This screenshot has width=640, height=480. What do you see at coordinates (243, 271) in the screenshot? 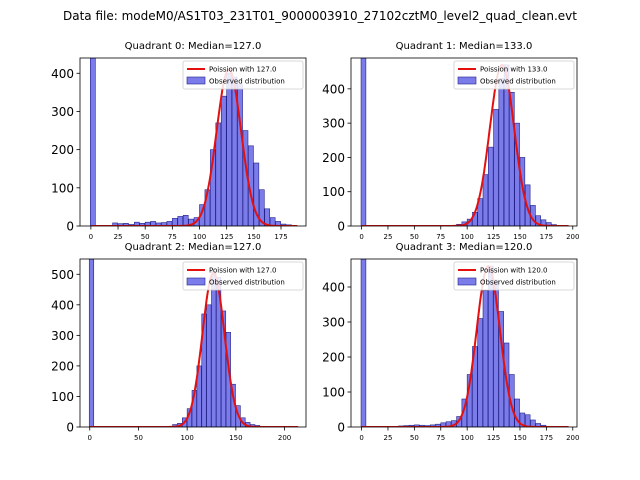
I see `legend-line-label: Poission with 127.0` at bounding box center [243, 271].